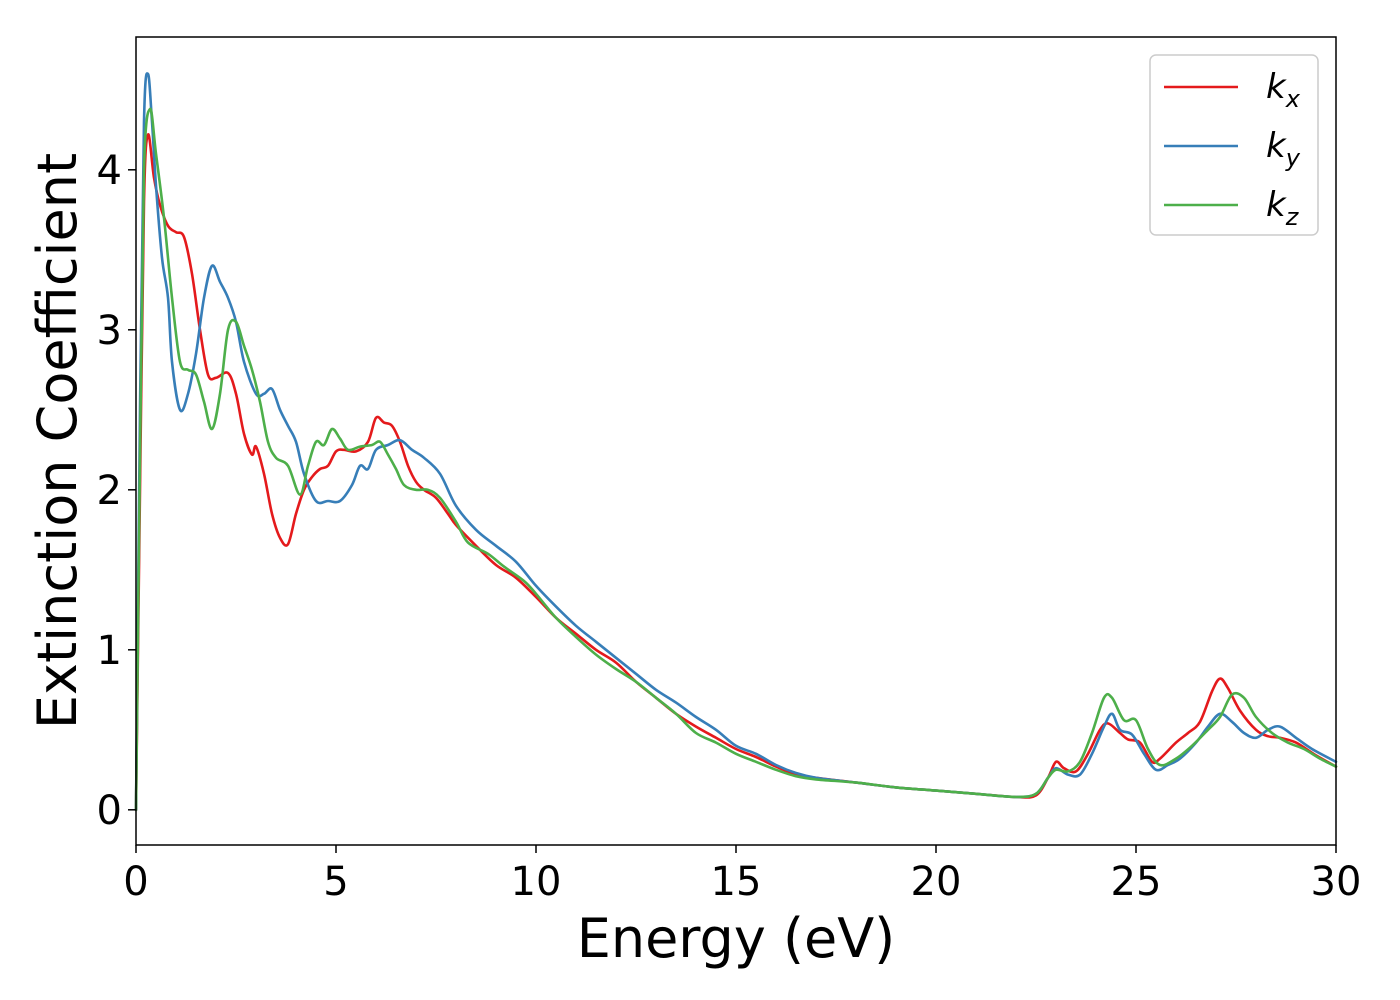 The image size is (1400, 1000). Describe the element at coordinates (1234, 145) in the screenshot. I see `legend: kx ky kz` at that location.